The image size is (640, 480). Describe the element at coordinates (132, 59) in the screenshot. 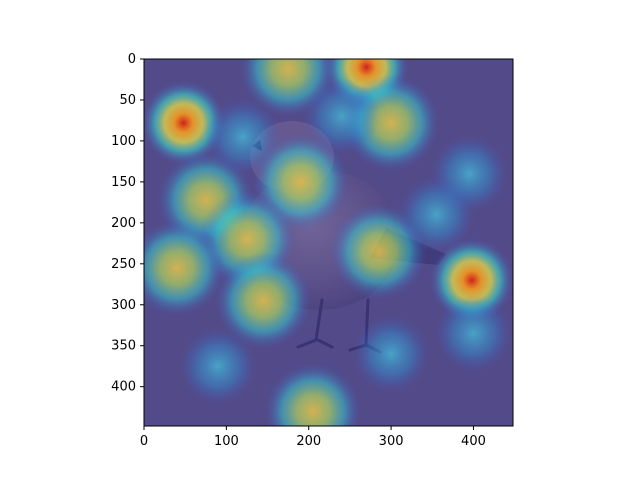

I see `y-tick-label: 0` at that location.